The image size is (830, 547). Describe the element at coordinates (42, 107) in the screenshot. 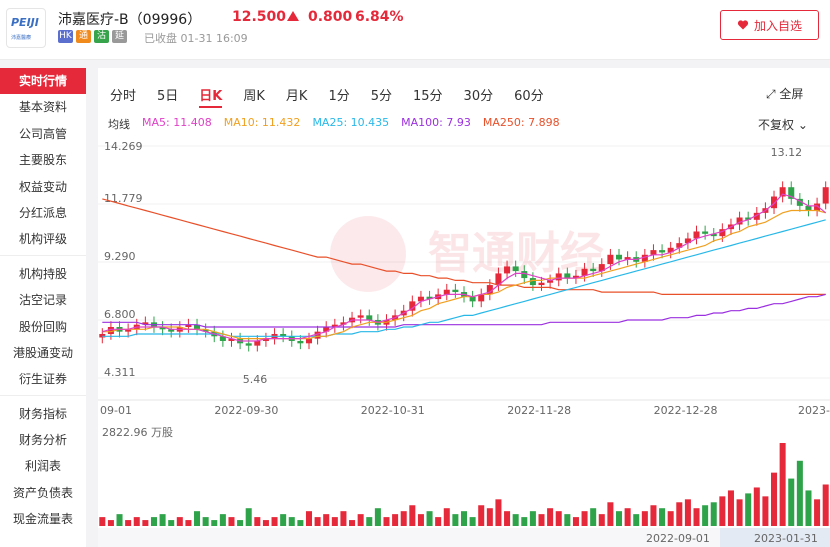

I see `sidebar-item: 基本资料` at that location.